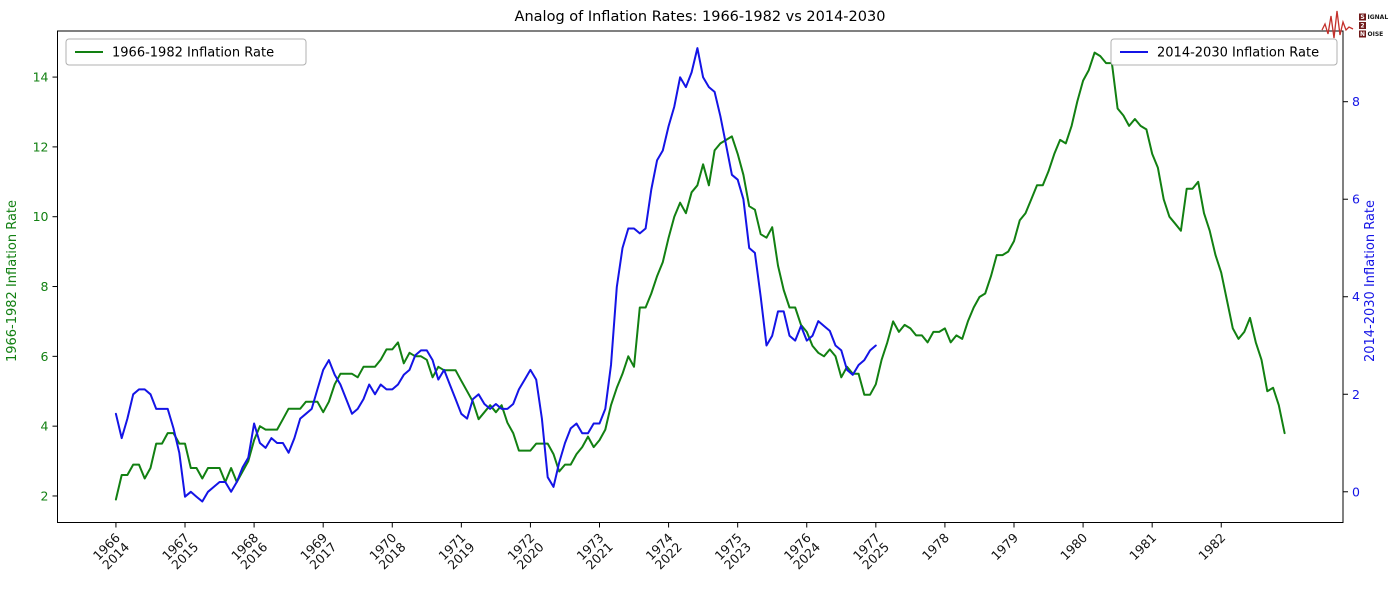  Describe the element at coordinates (1142, 546) in the screenshot. I see `x-tick-label: 1981` at that location.